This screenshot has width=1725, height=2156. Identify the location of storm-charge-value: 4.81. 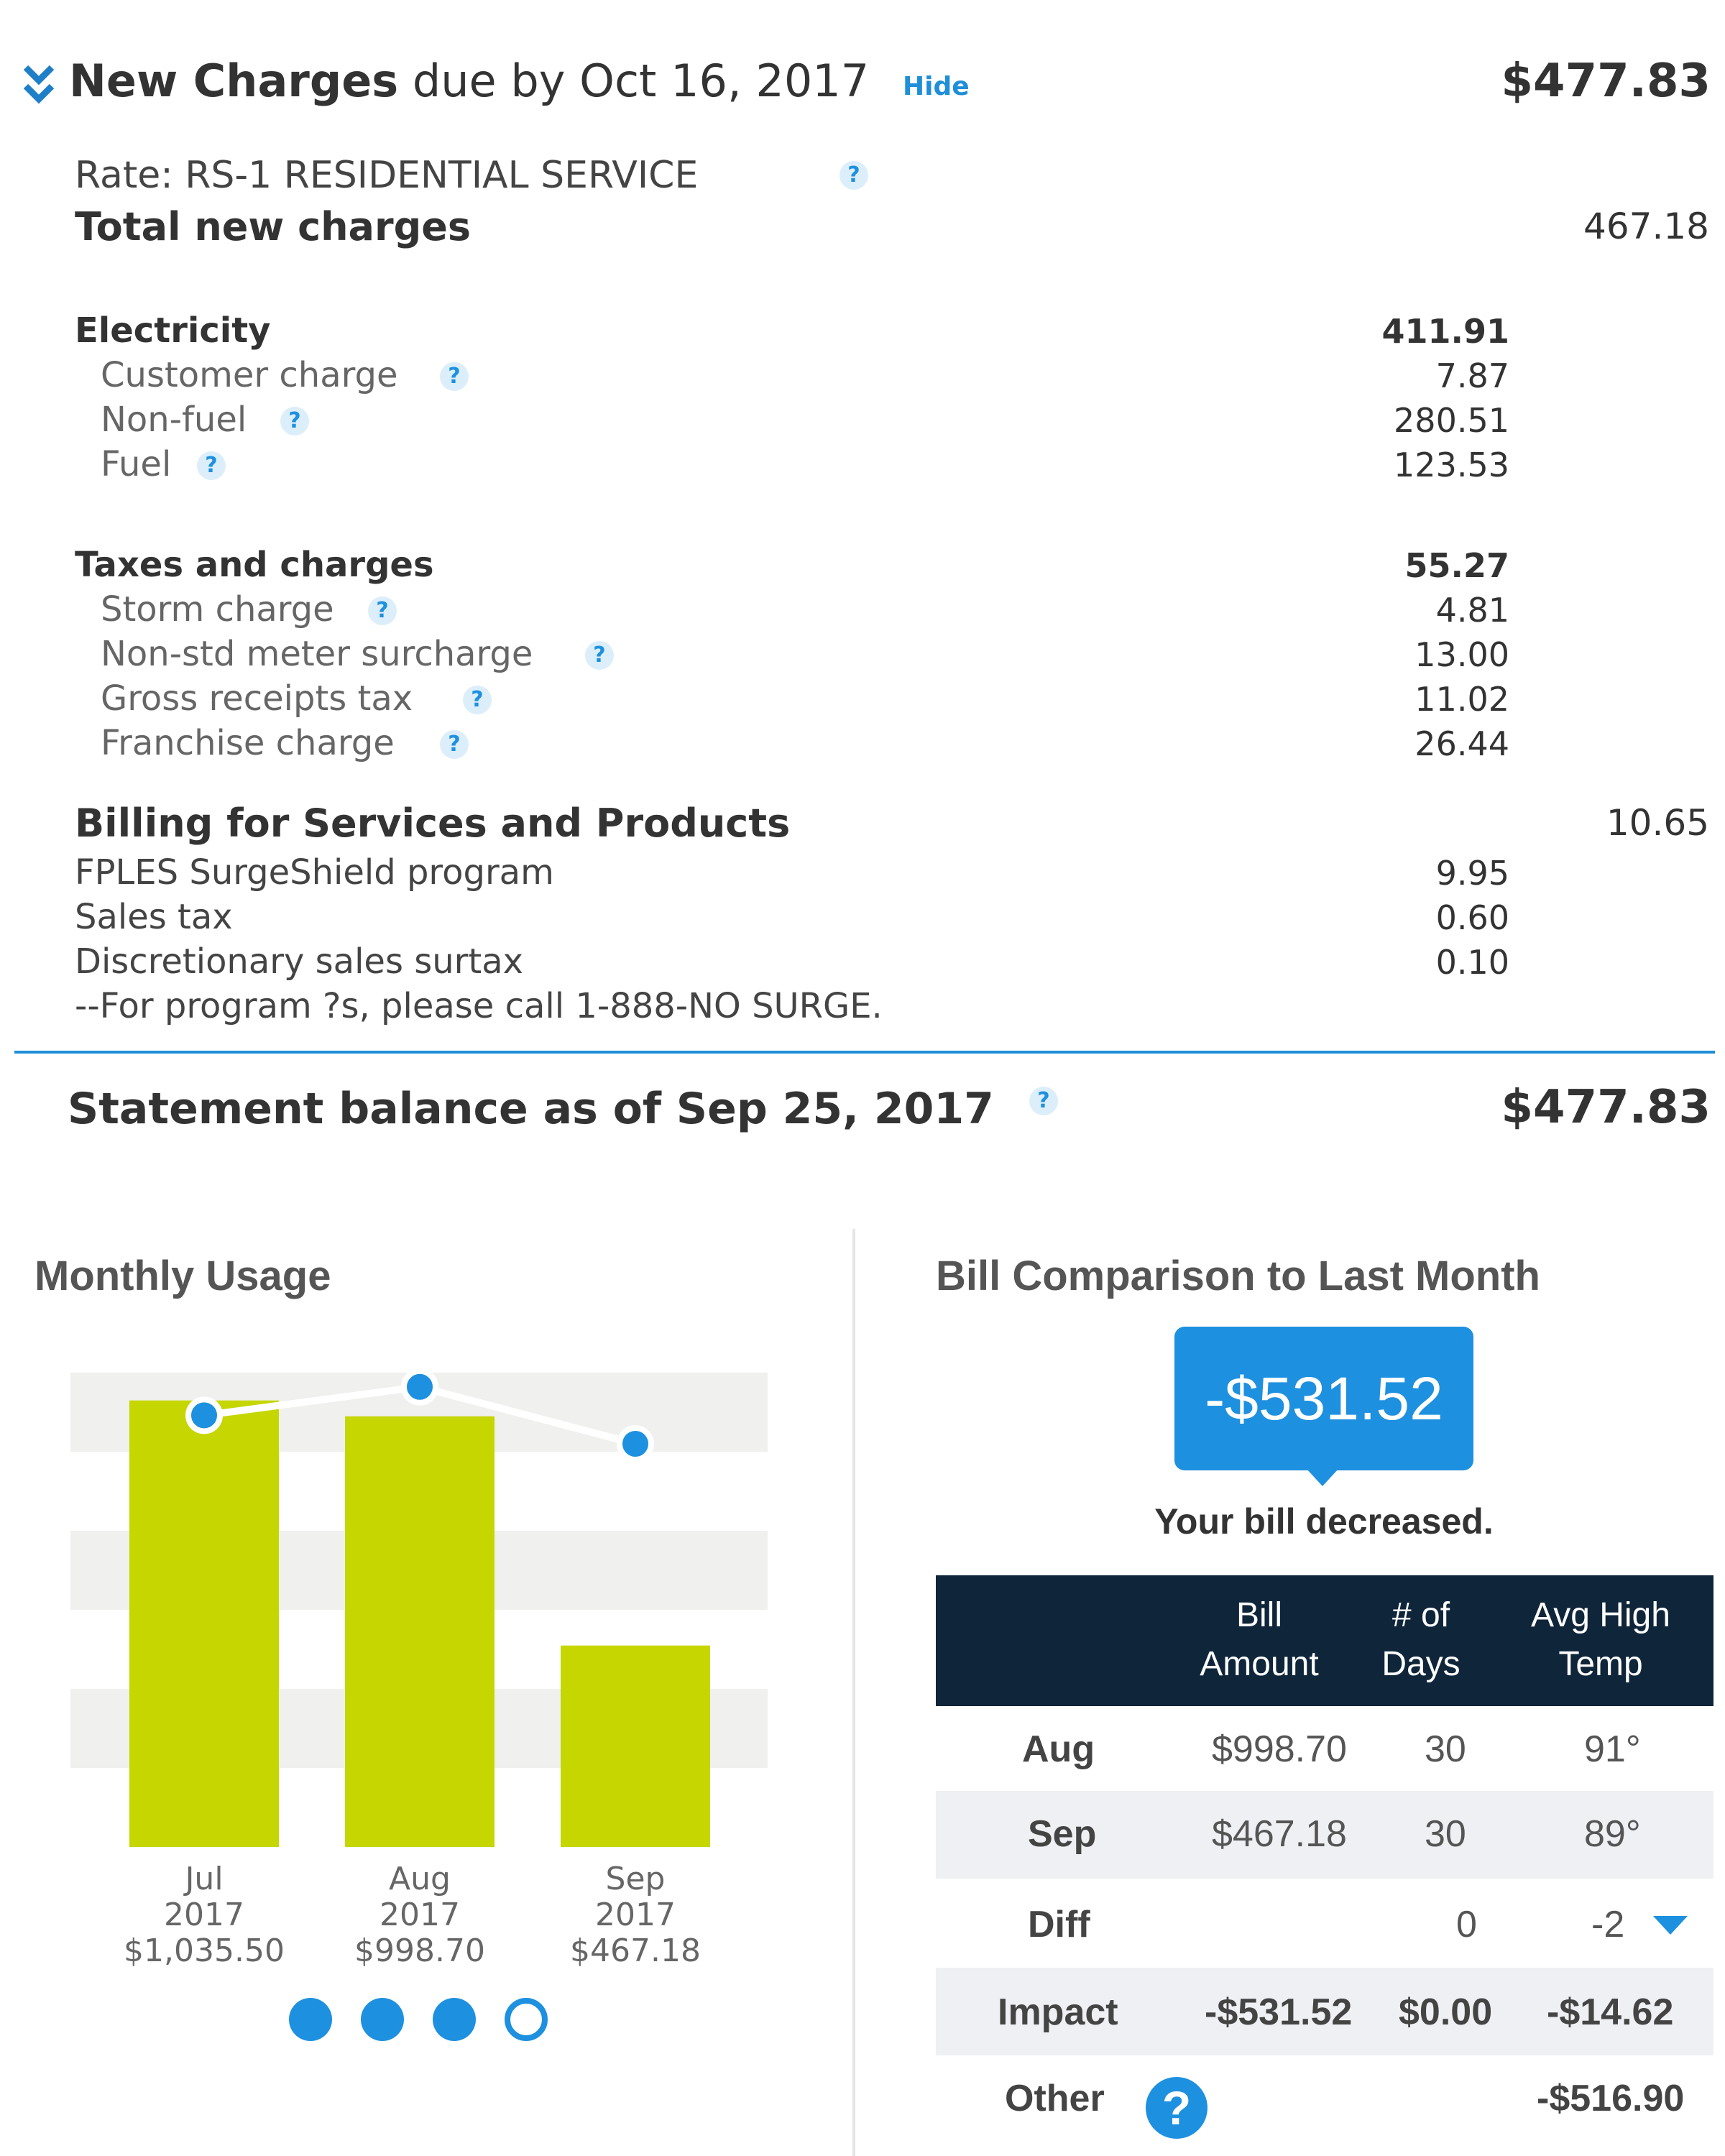
(1472, 610).